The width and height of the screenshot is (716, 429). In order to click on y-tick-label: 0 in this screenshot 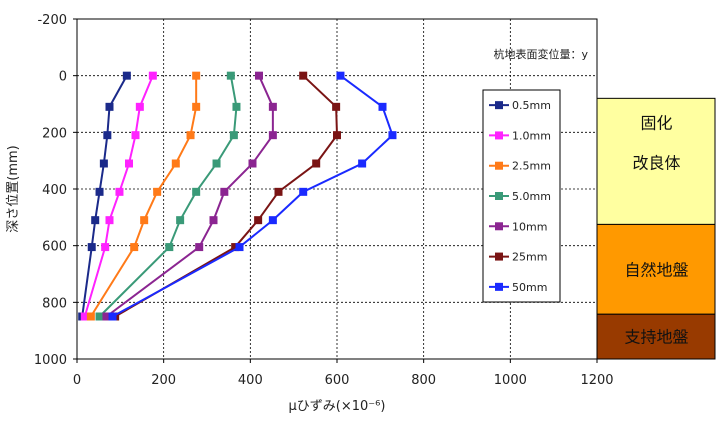, I will do `click(63, 77)`.